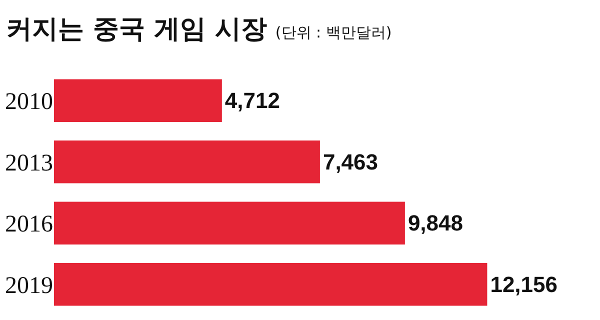 This screenshot has height=320, width=600. I want to click on data-label: 12,156, so click(524, 284).